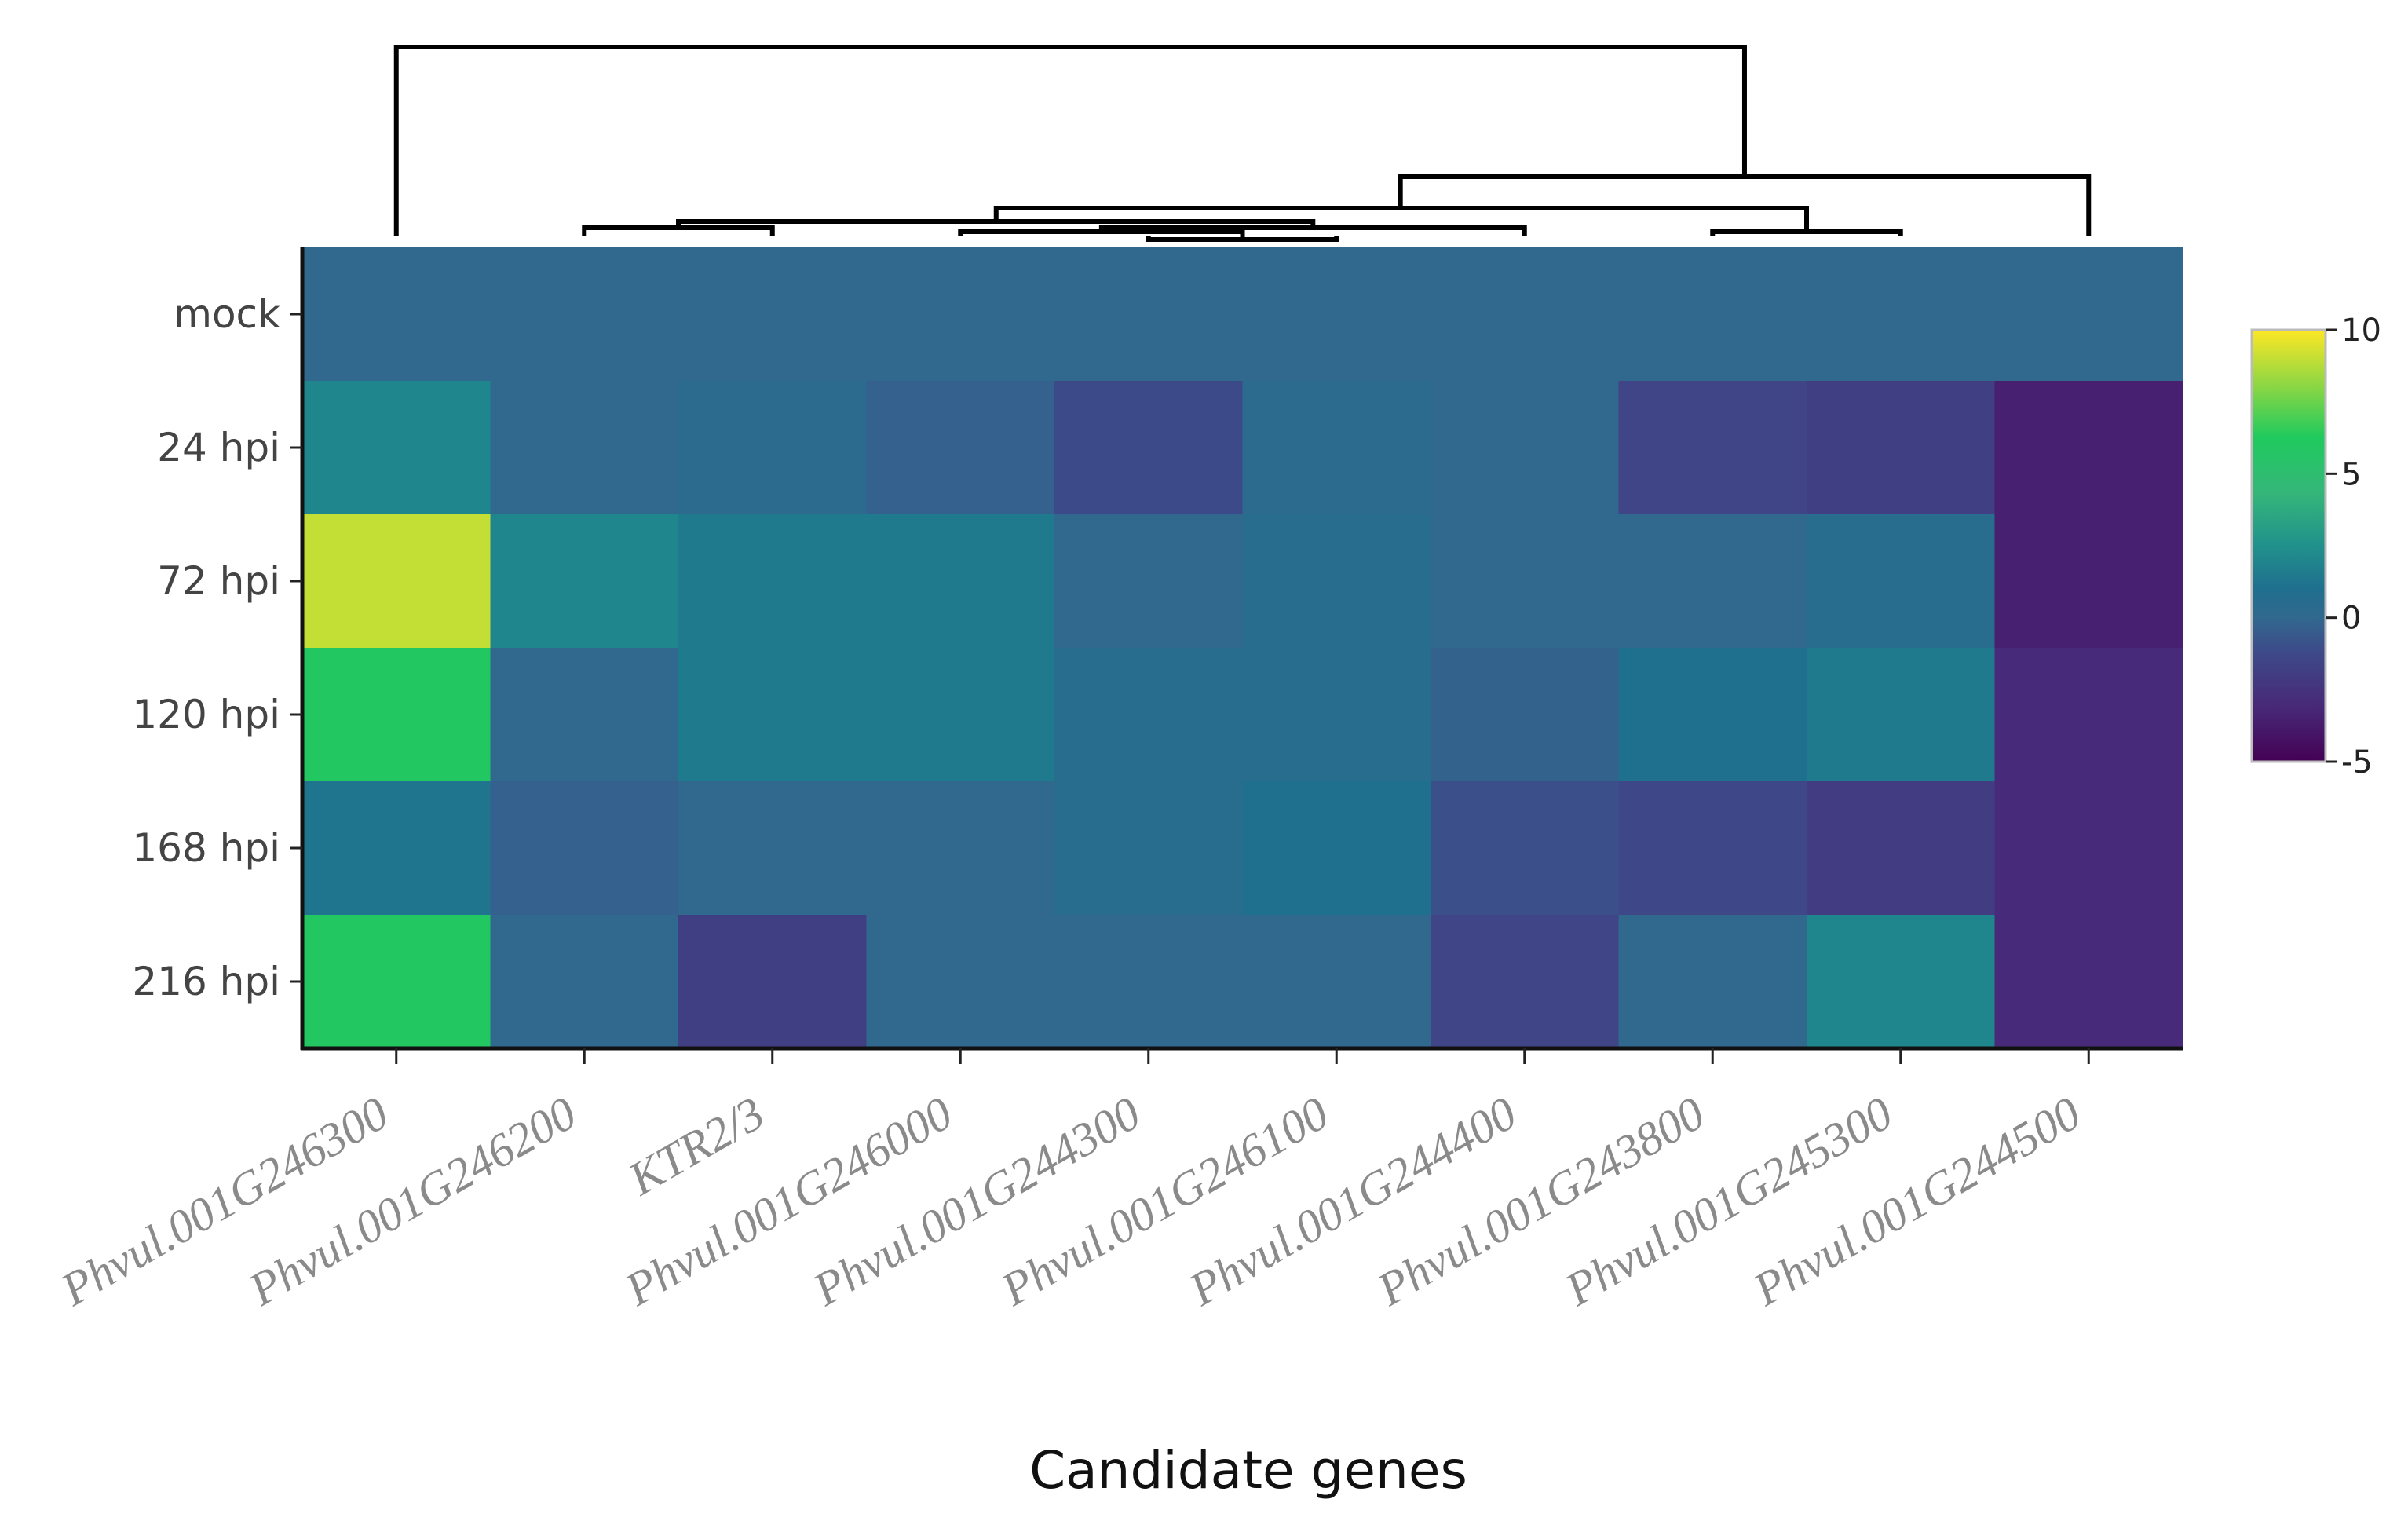 Image resolution: width=2408 pixels, height=1521 pixels. Describe the element at coordinates (2351, 474) in the screenshot. I see `colorbar-tick-label: 5` at that location.